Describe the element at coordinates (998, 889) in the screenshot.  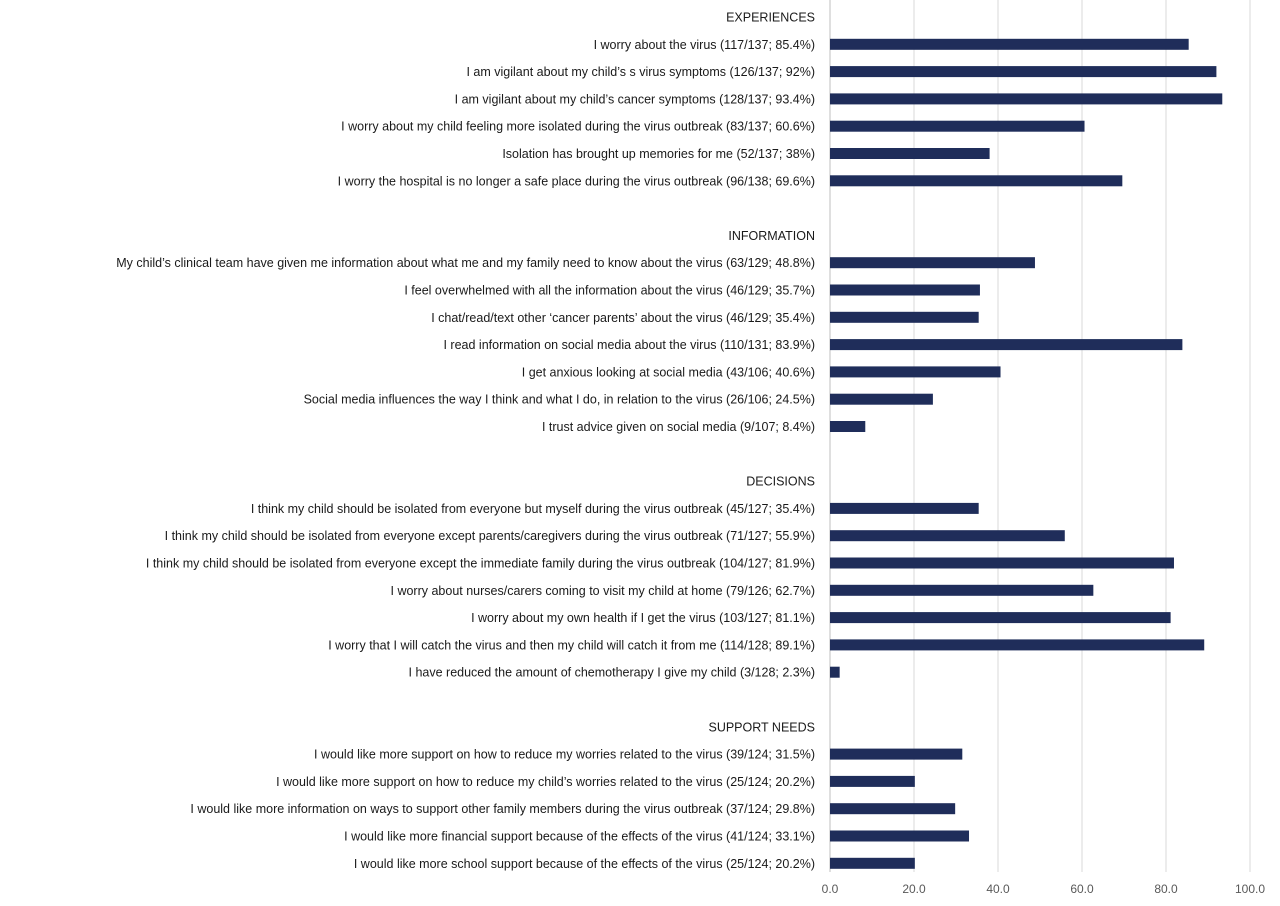
I see `x-tick-label: 40.0` at that location.